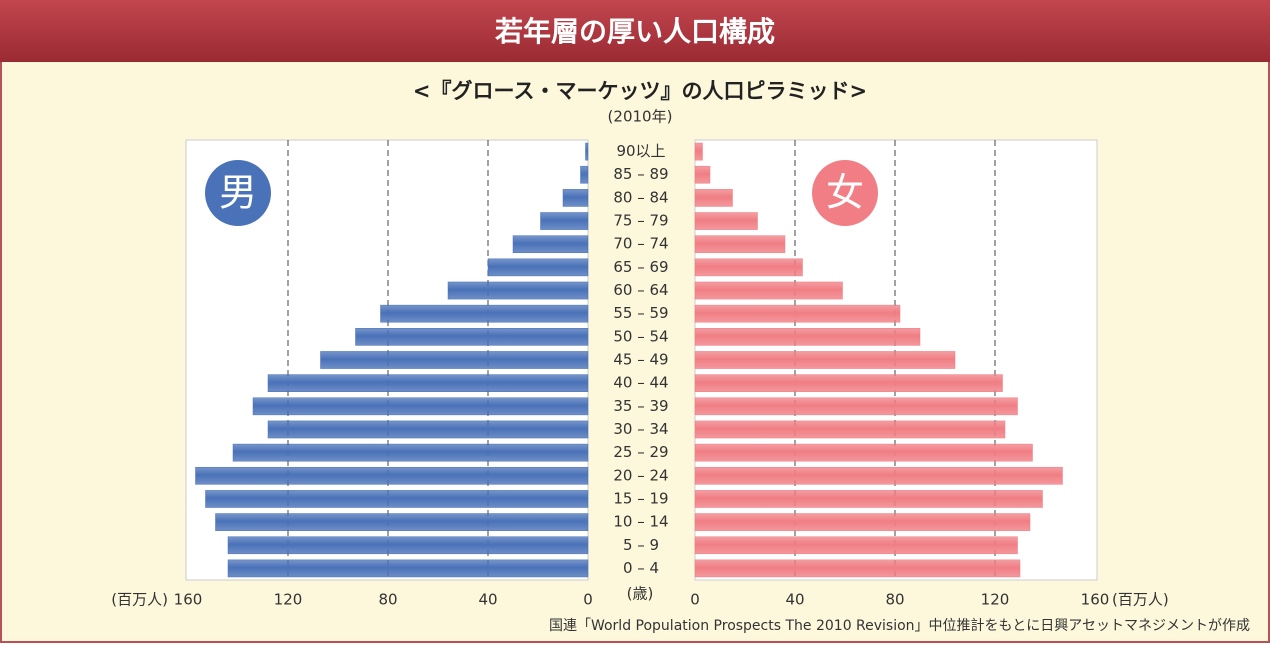  Describe the element at coordinates (640, 221) in the screenshot. I see `y-tick-label: 75 – 79` at that location.